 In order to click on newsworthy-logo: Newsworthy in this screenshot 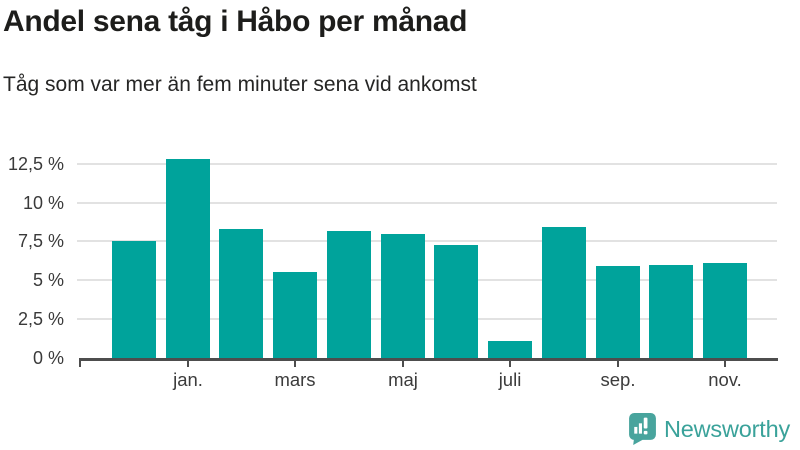, I will do `click(709, 429)`.